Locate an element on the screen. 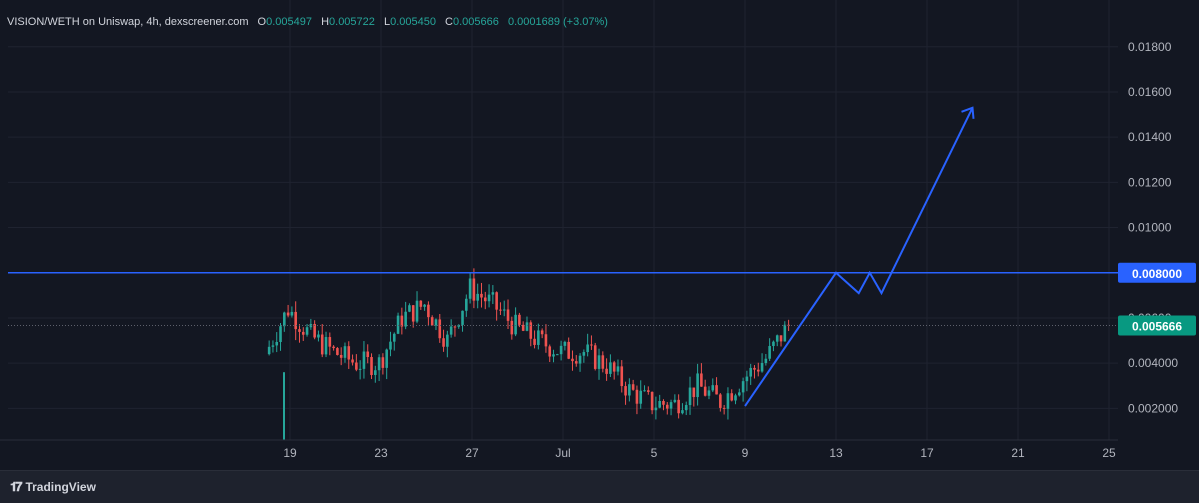 The image size is (1199, 503). brand-name: TradingView is located at coordinates (60, 487).